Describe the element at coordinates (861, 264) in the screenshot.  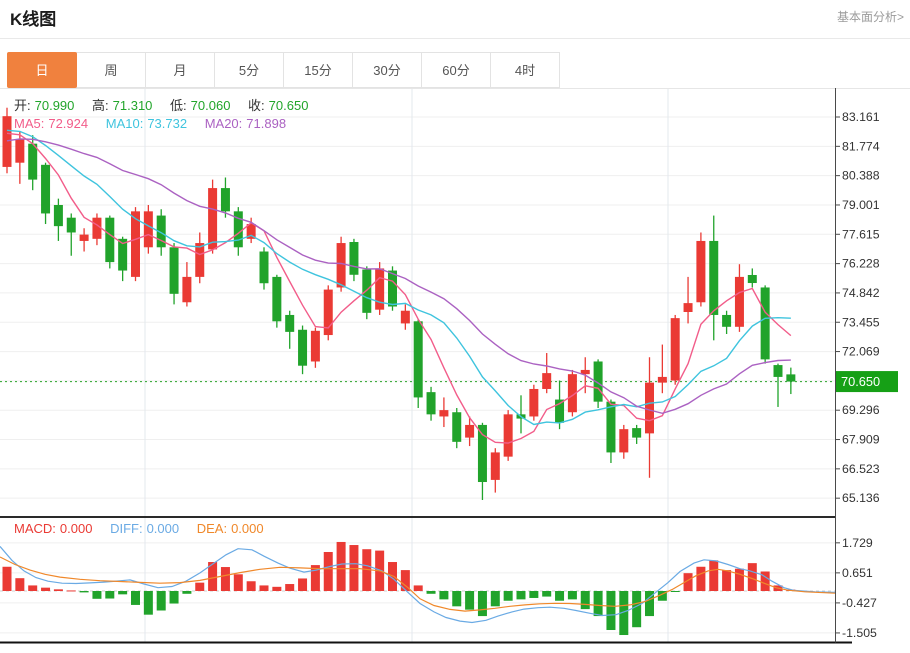
I see `axis-tick-label: 76.228` at that location.